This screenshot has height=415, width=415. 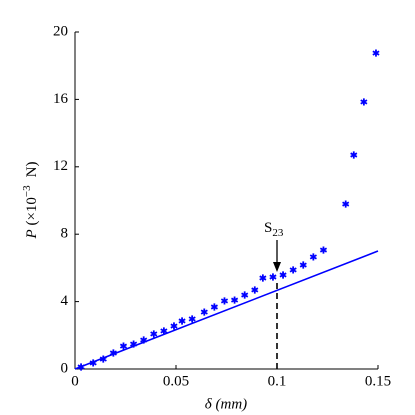 I want to click on x-tick-label: 0, so click(x=75, y=381).